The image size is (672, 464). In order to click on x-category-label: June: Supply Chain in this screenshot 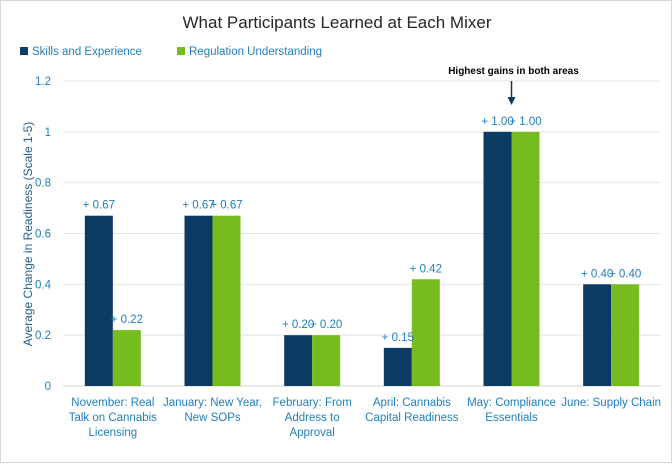, I will do `click(611, 403)`.